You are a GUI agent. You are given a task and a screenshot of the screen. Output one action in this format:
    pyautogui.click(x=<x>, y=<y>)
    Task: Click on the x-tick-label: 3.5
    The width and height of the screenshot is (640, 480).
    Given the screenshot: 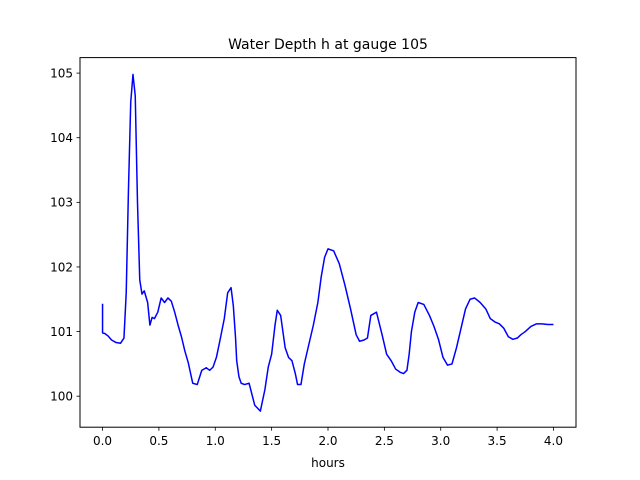 What is the action you would take?
    pyautogui.click(x=497, y=441)
    